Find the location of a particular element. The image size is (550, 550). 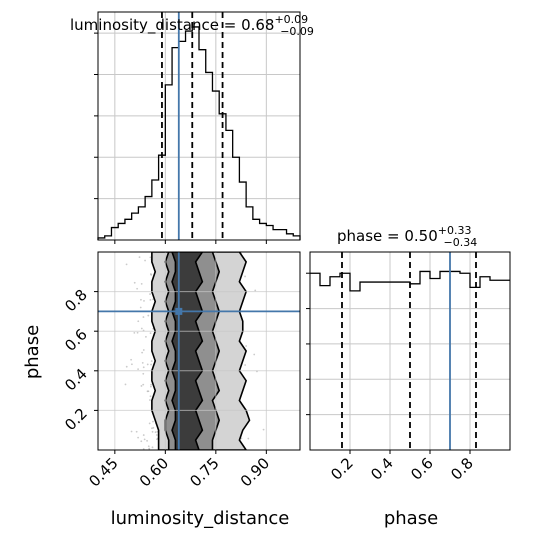

x-tick-label-1: 0.4 is located at coordinates (382, 469).